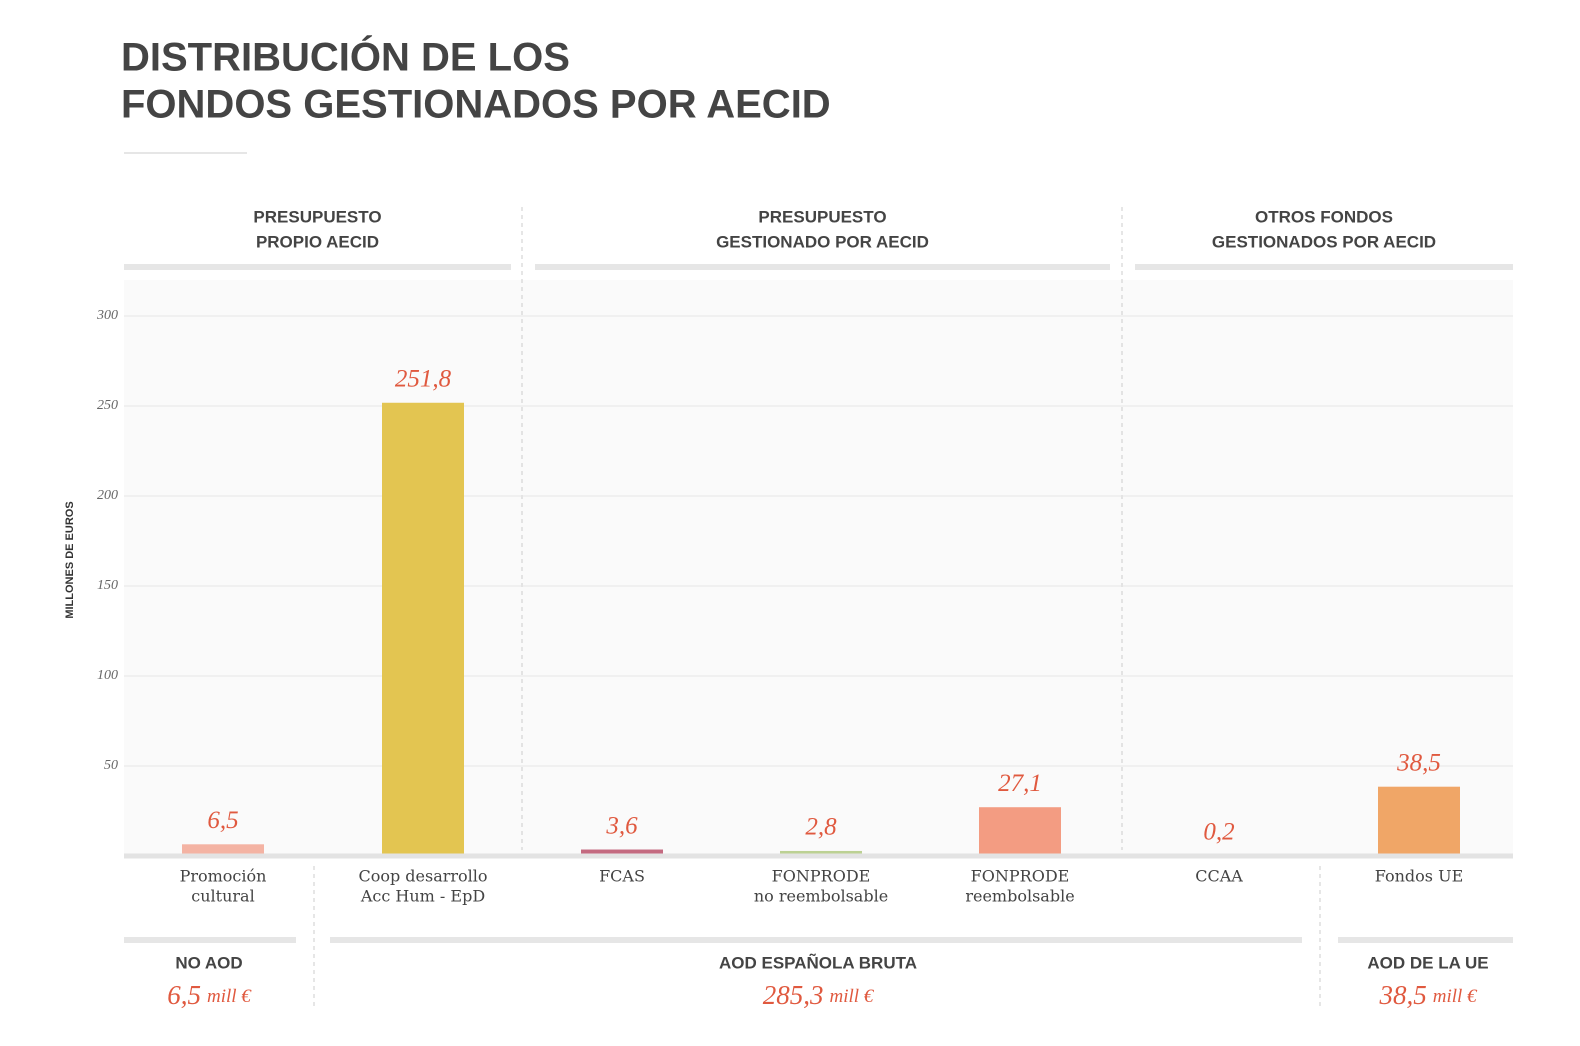 The image size is (1580, 1046). I want to click on x-tick-label: Acc Hum - EpD, so click(422, 896).